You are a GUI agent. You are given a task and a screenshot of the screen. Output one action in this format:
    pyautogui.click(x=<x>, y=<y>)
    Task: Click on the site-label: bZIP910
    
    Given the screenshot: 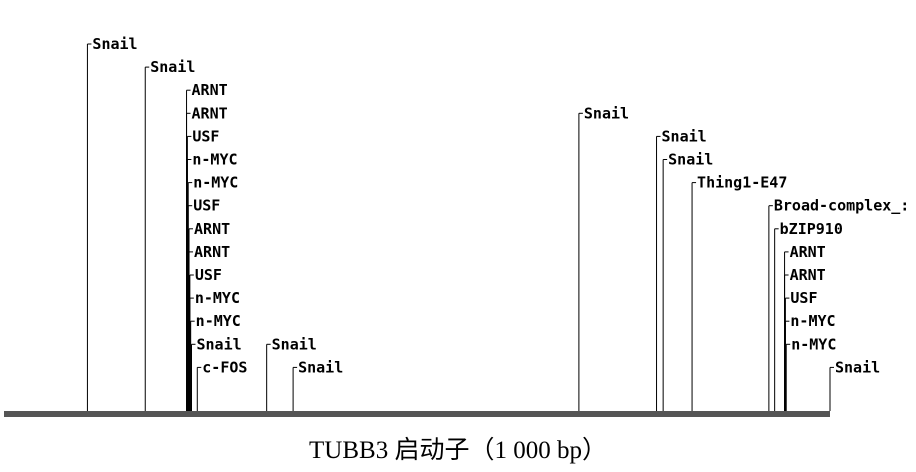 What is the action you would take?
    pyautogui.click(x=811, y=229)
    